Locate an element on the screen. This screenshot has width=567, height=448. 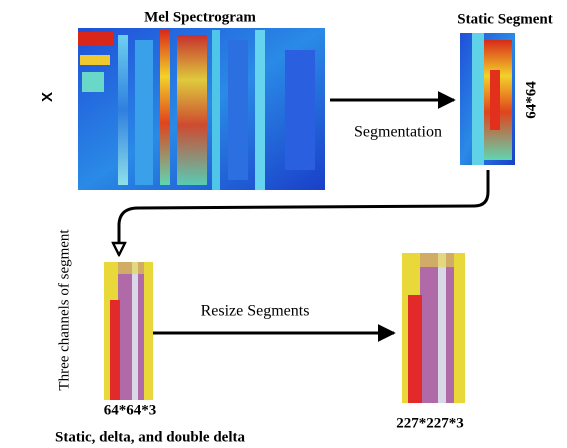
segment-image is located at coordinates (487, 99).